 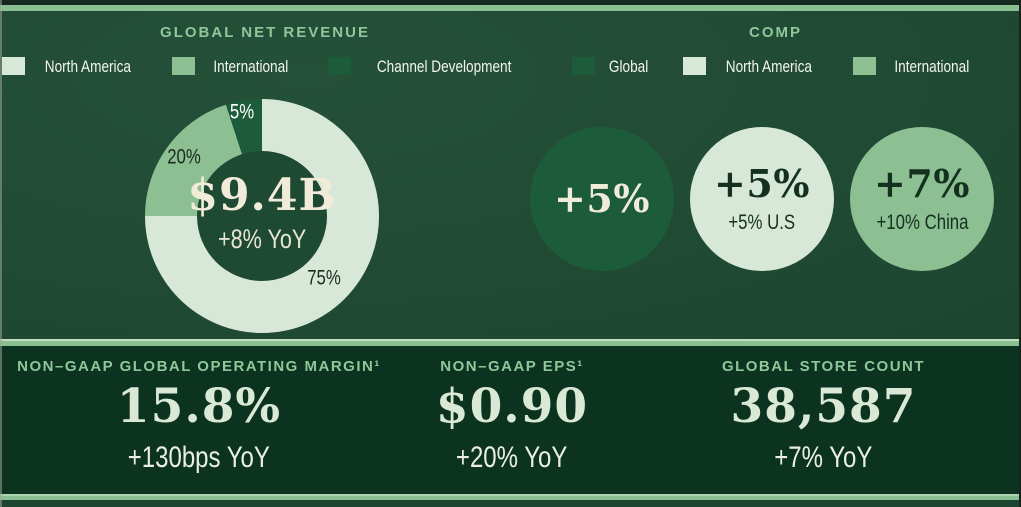 What do you see at coordinates (265, 32) in the screenshot?
I see `revenue-title: GLOBAL NET REVENUE` at bounding box center [265, 32].